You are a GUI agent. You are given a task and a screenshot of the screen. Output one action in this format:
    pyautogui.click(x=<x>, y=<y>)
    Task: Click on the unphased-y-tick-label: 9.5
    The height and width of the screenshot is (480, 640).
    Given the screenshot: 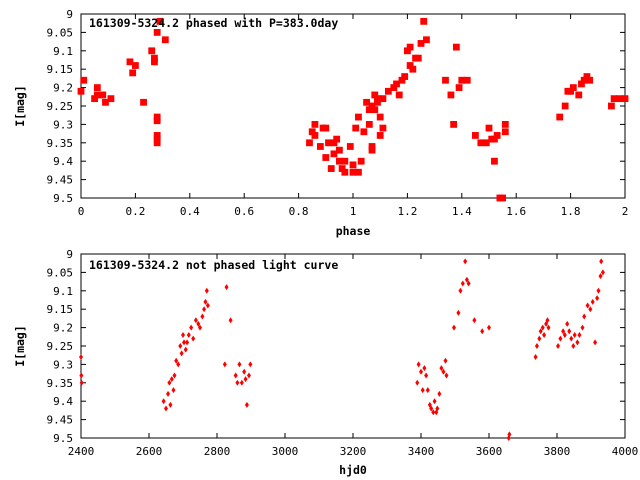 What is the action you would take?
    pyautogui.click(x=63, y=438)
    